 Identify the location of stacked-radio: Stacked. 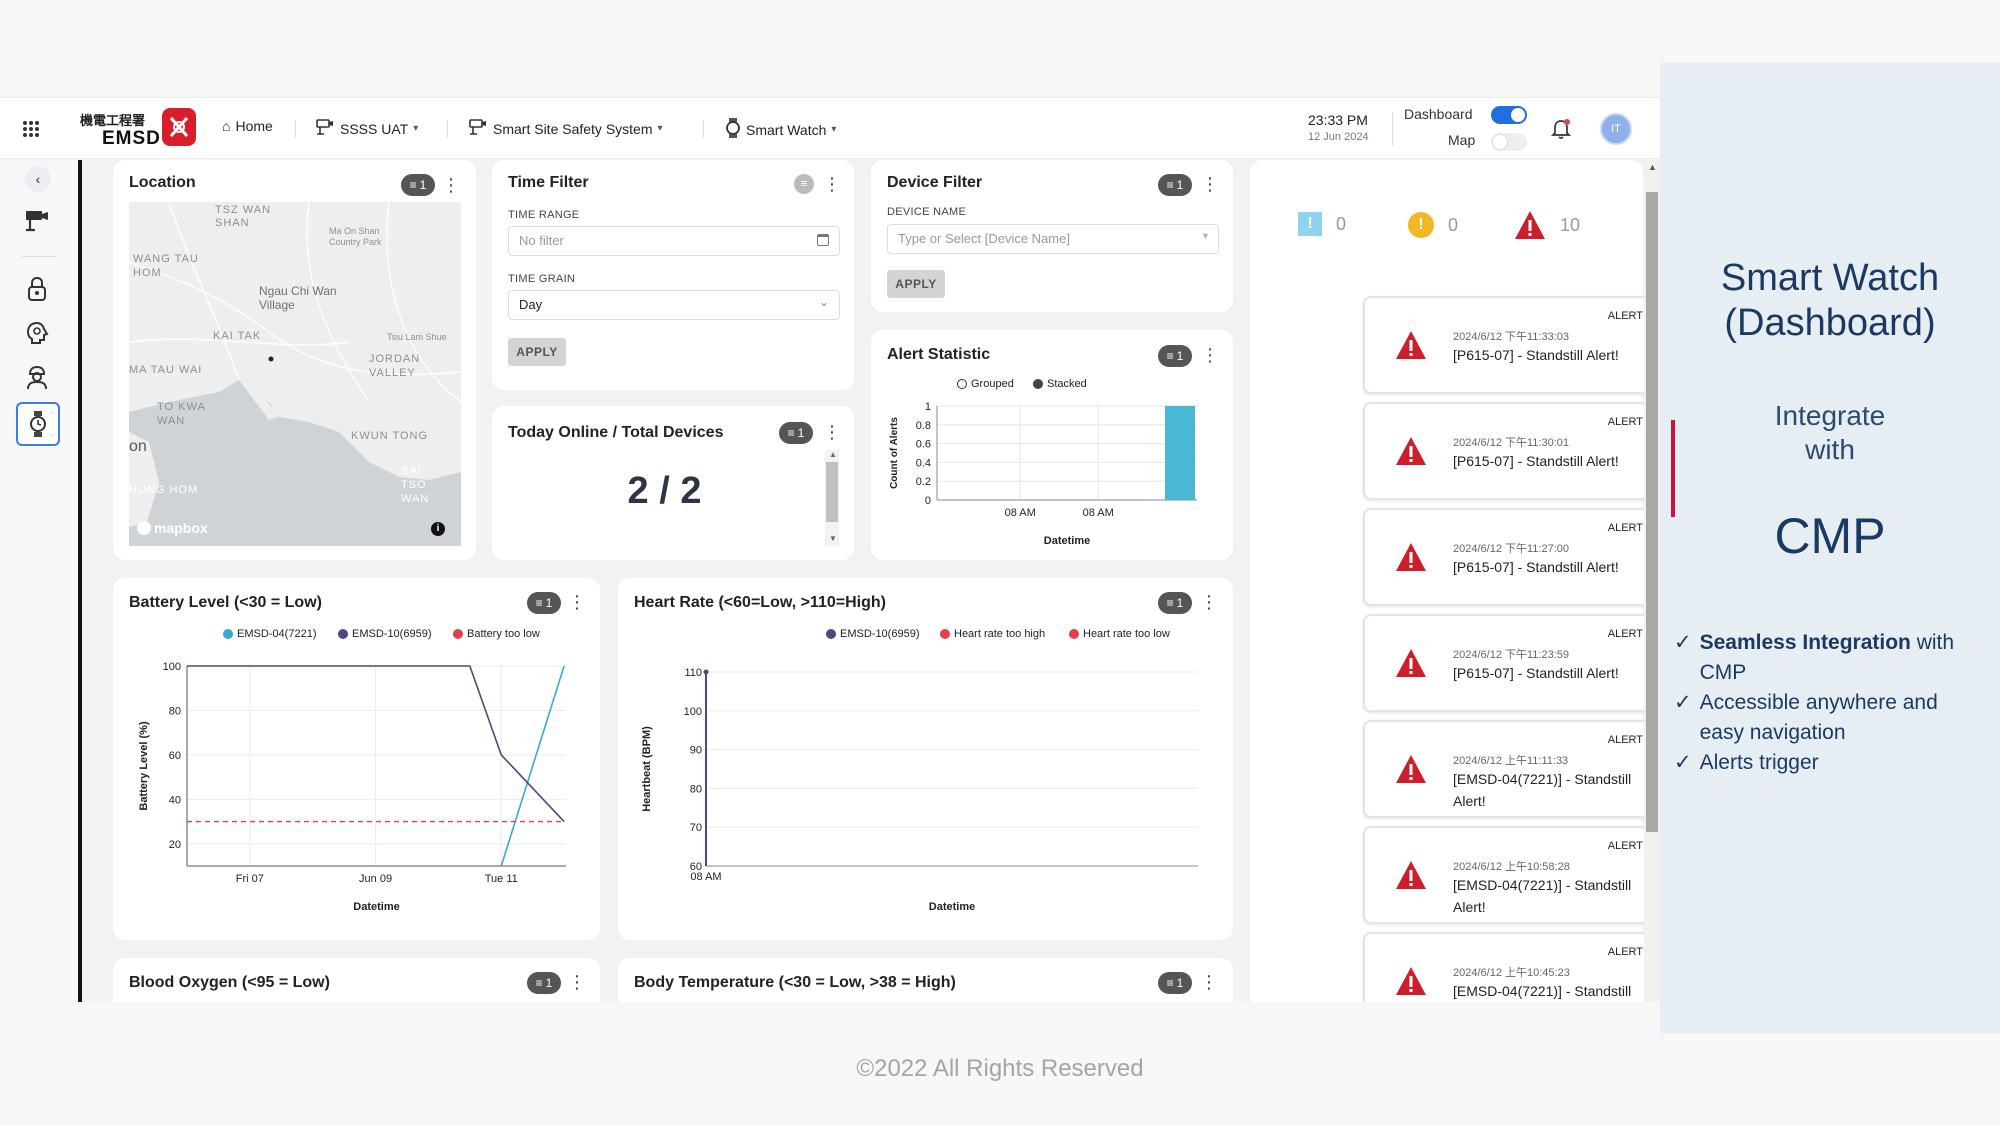
(1060, 384).